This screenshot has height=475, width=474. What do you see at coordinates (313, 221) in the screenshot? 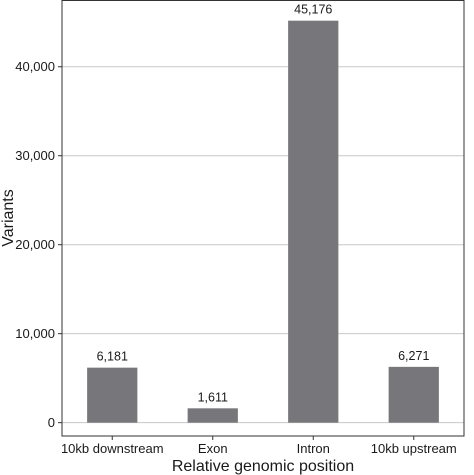
I see `bar-intron` at bounding box center [313, 221].